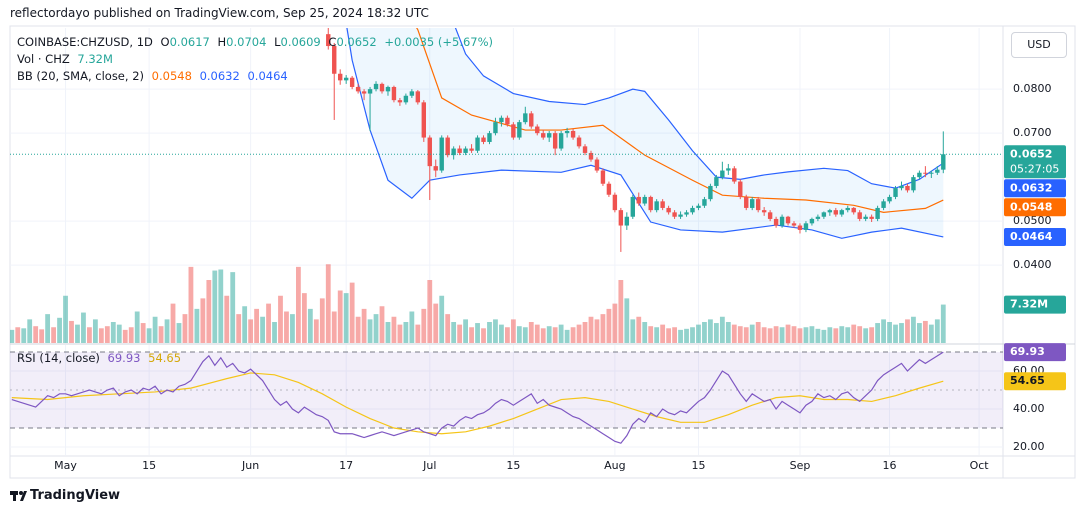  I want to click on rsi-ma-value: 54.65, so click(165, 358).